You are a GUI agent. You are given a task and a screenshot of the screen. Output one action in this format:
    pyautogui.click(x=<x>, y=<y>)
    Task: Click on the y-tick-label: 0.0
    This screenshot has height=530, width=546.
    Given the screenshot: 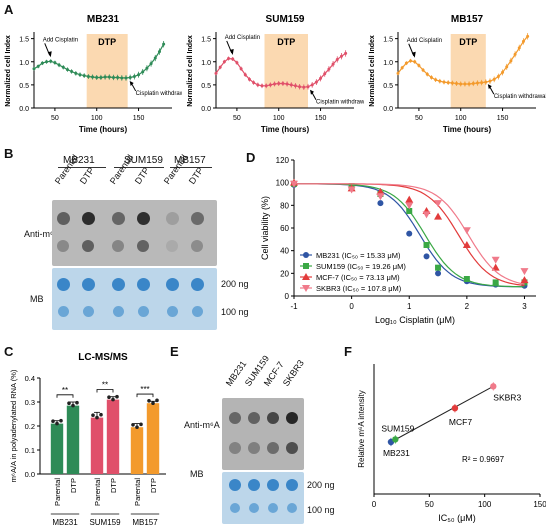 What is the action you would take?
    pyautogui.click(x=206, y=109)
    